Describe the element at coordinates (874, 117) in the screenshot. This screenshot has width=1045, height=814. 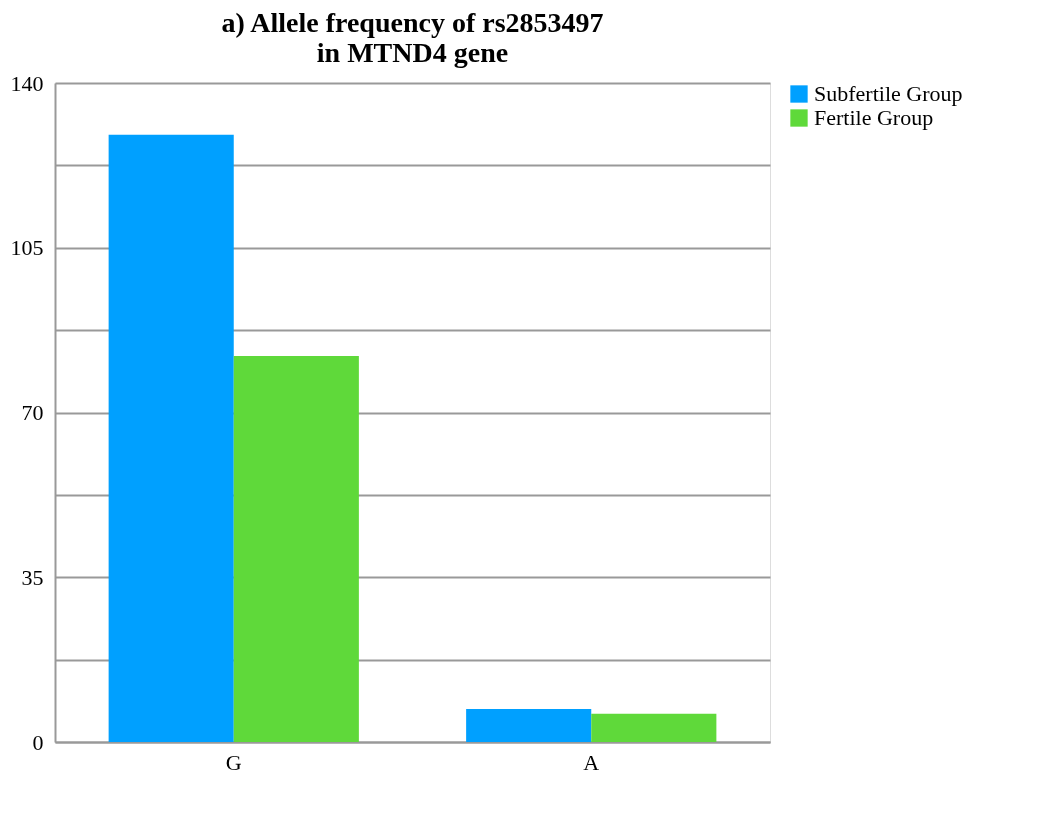
I see `legend-label: Fertile Group` at that location.